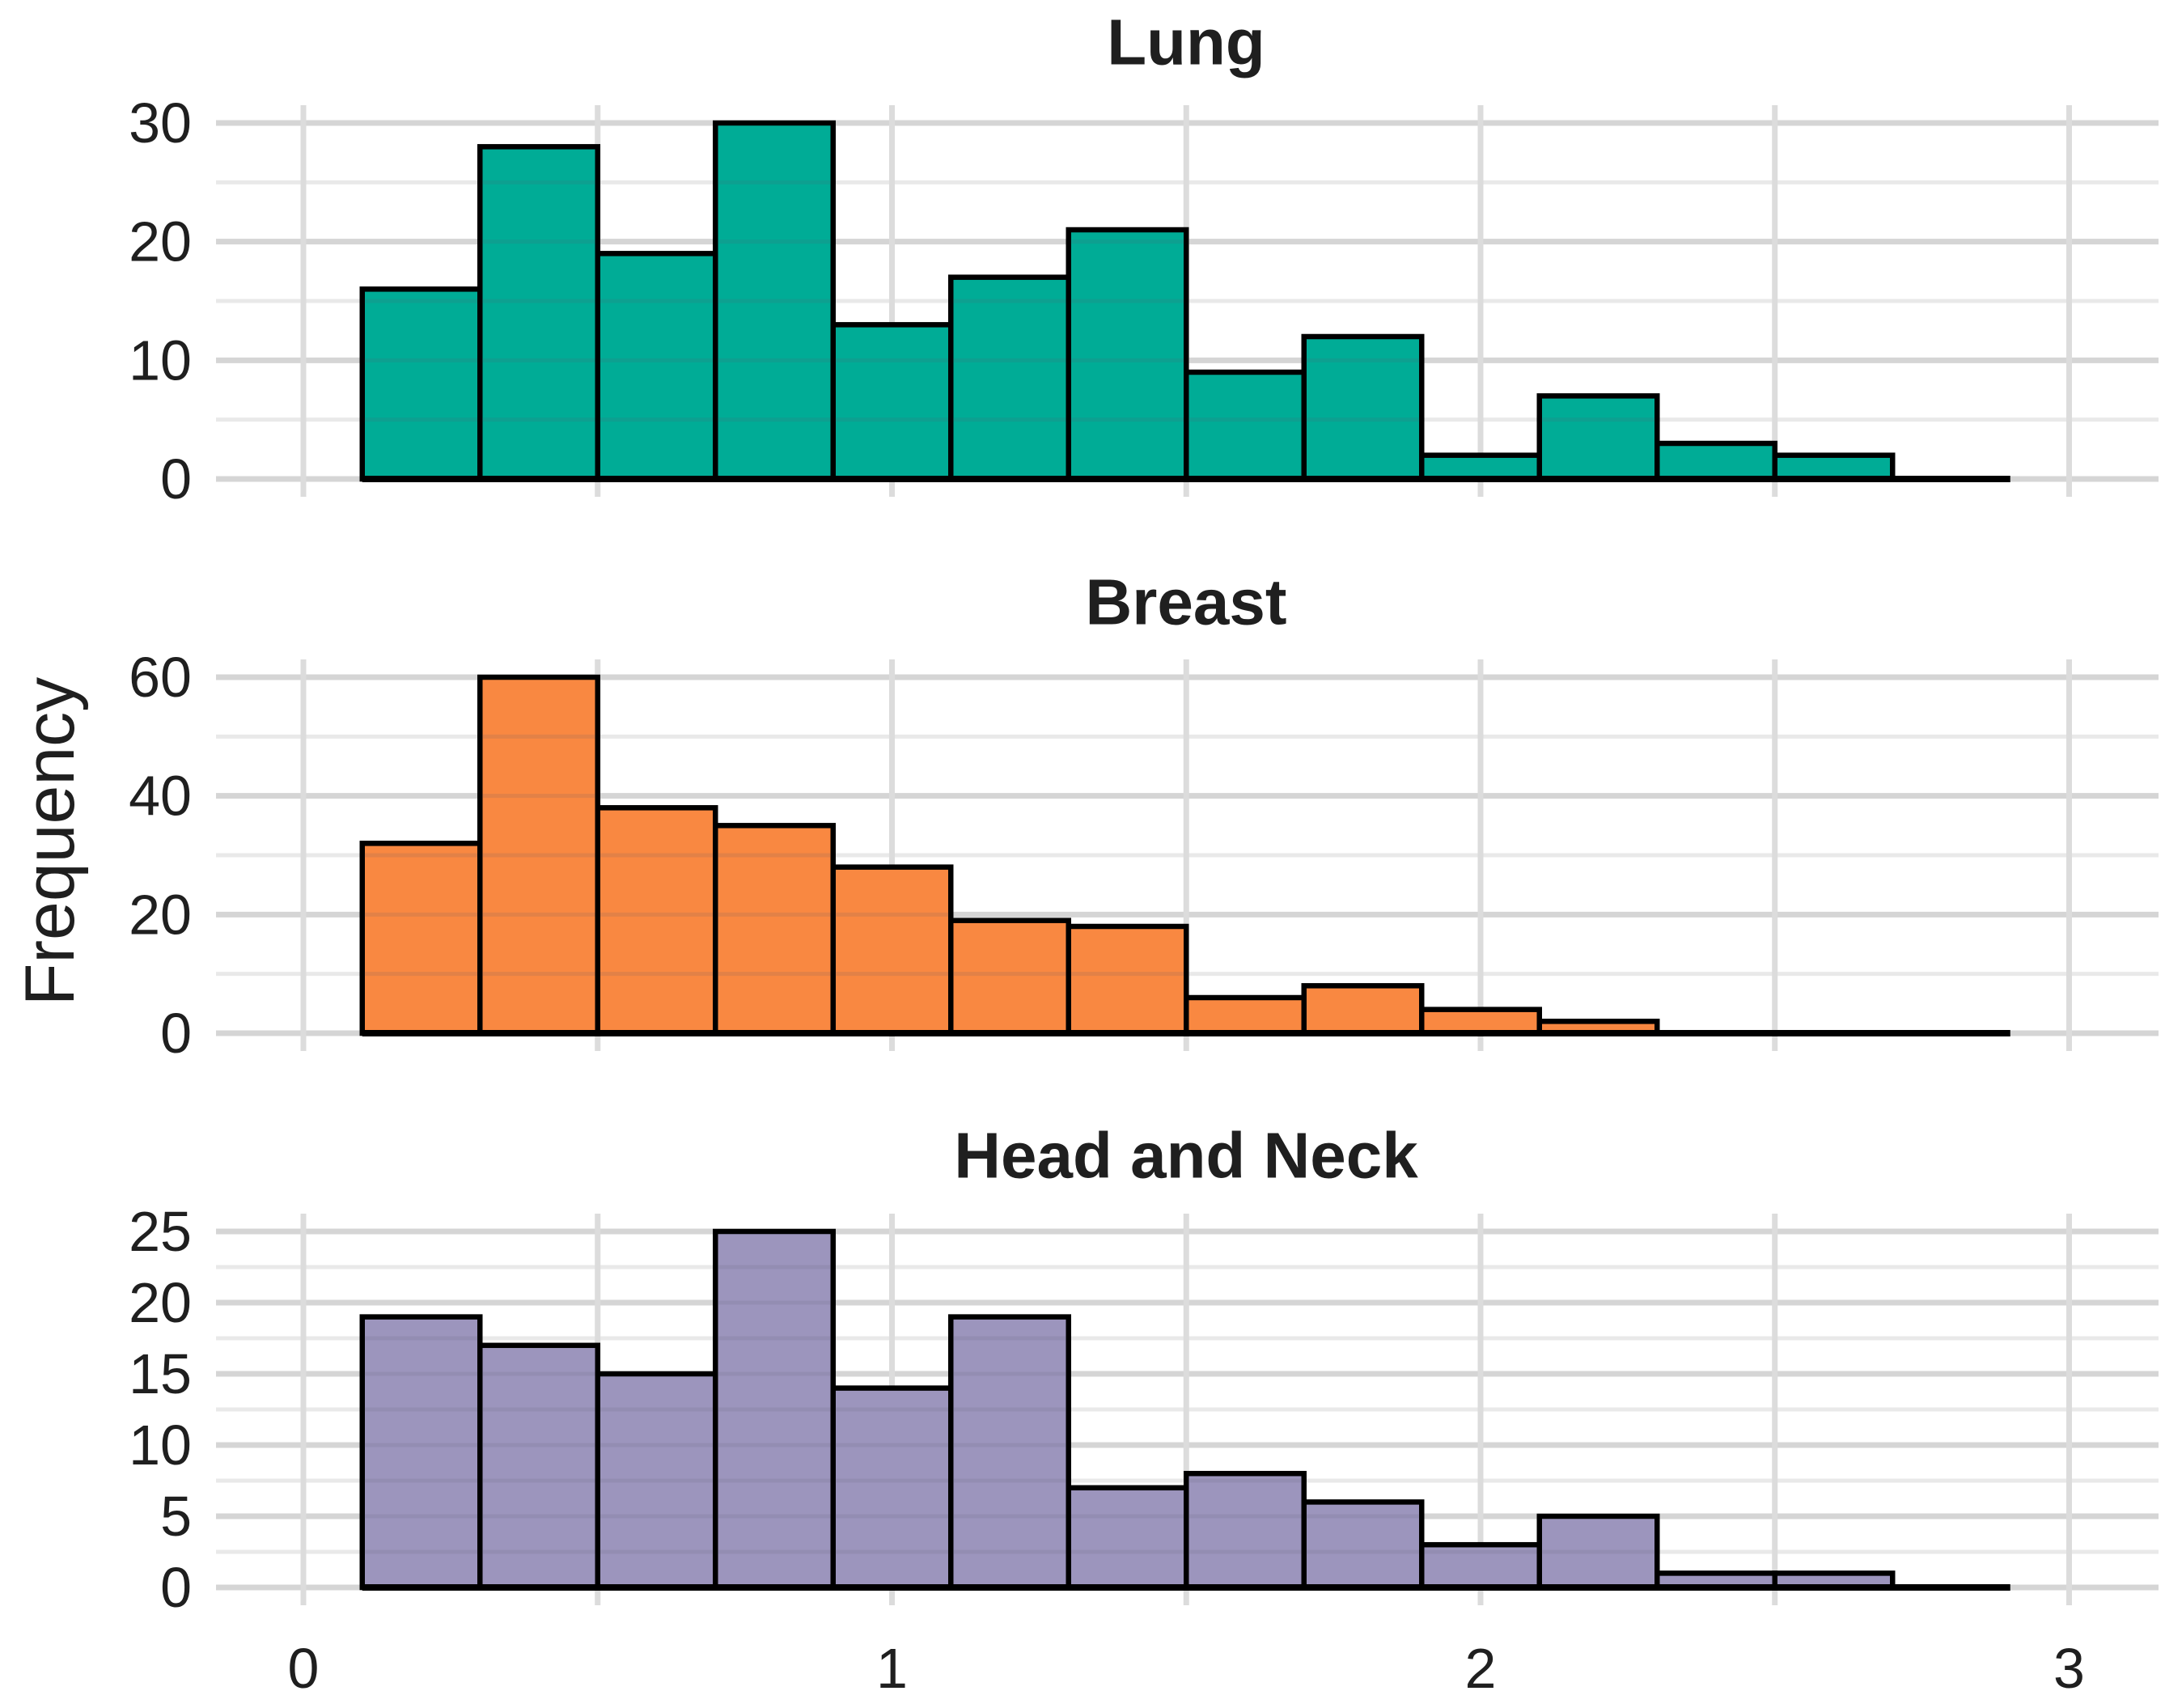  Describe the element at coordinates (50, 841) in the screenshot. I see `y-axis-label: Frequency` at that location.